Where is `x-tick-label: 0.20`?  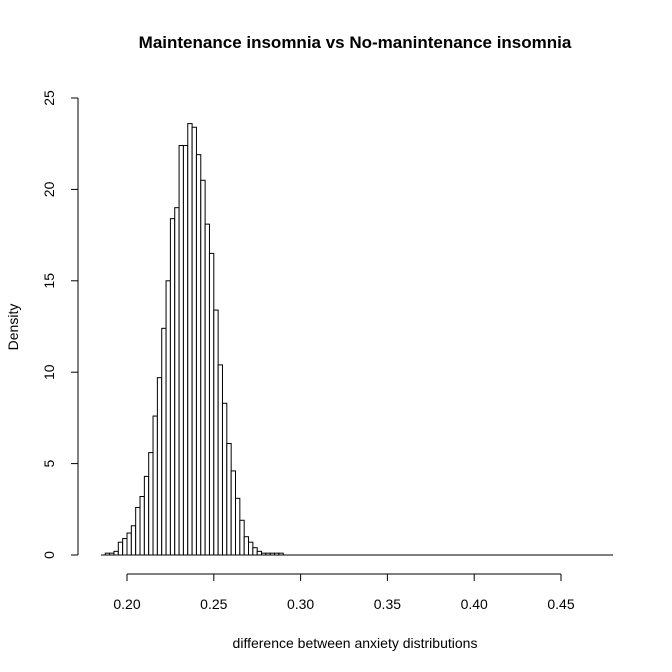
x-tick-label: 0.20 is located at coordinates (126, 604).